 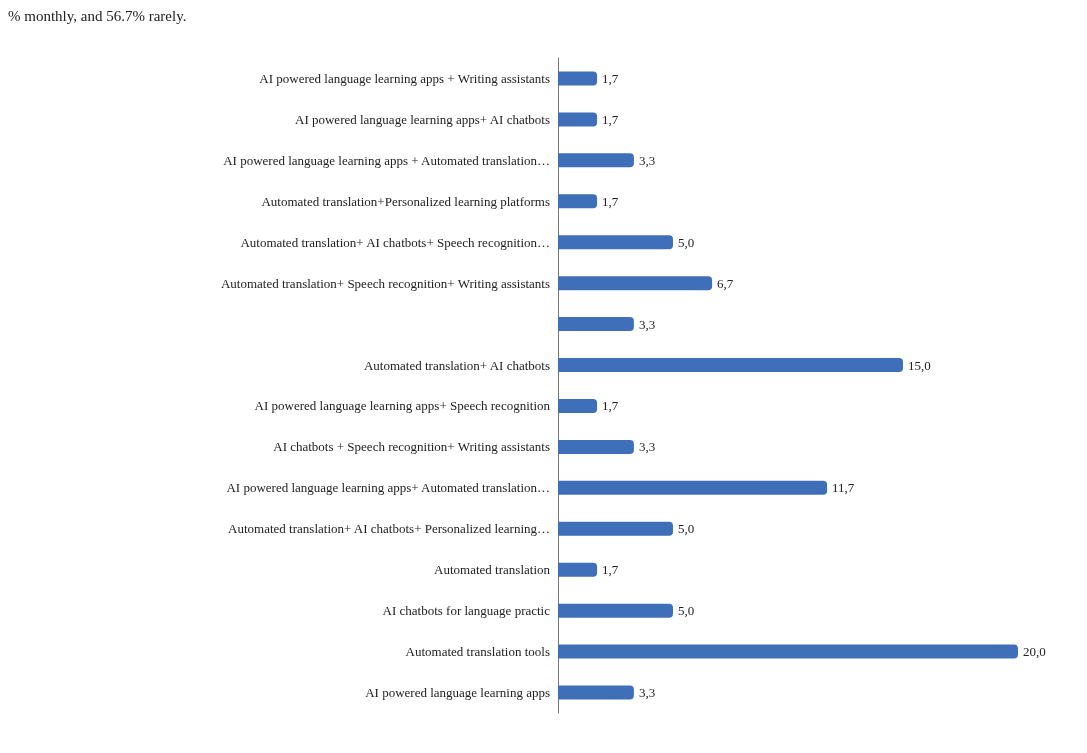 I want to click on y-tick-label: Automated translation tools, so click(x=477, y=652).